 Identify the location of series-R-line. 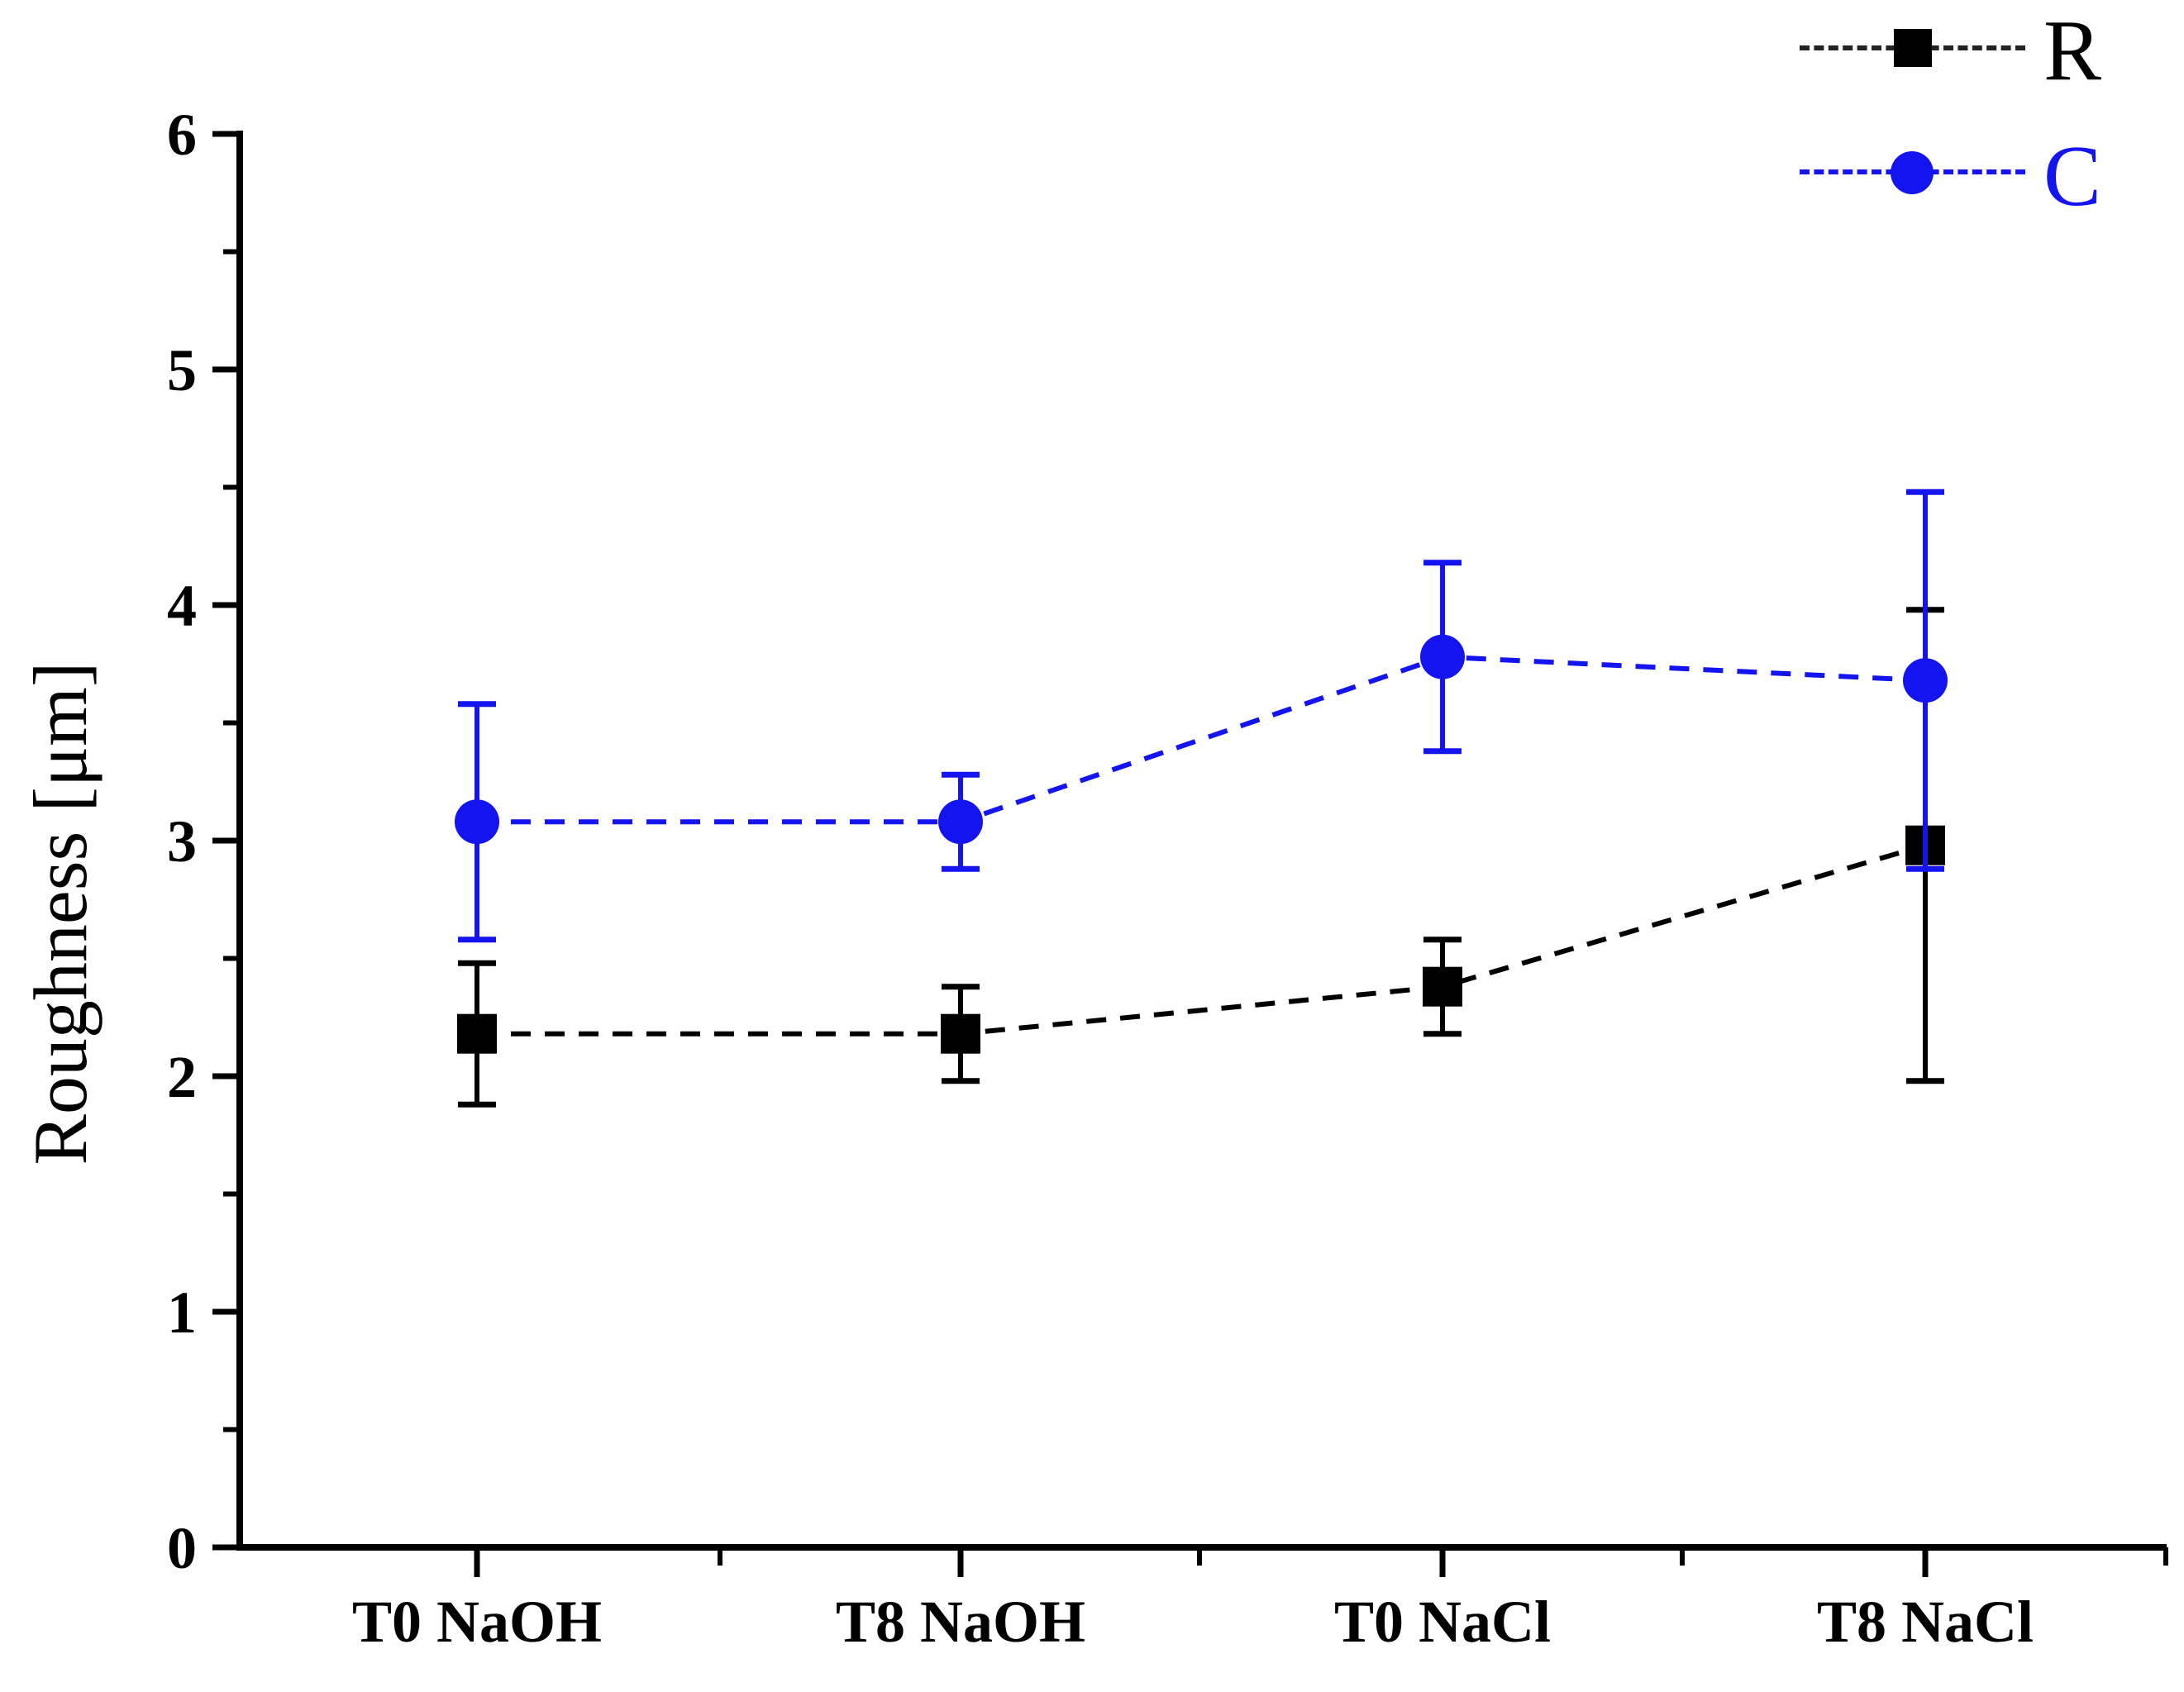
(1201, 940).